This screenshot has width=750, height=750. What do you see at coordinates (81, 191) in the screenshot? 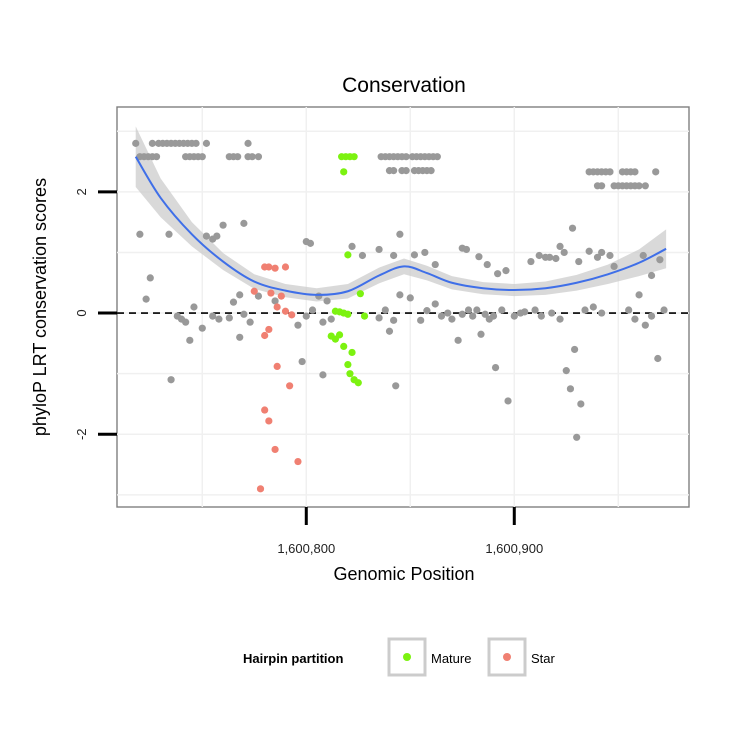
I see `y-tick-label: 2` at bounding box center [81, 191].